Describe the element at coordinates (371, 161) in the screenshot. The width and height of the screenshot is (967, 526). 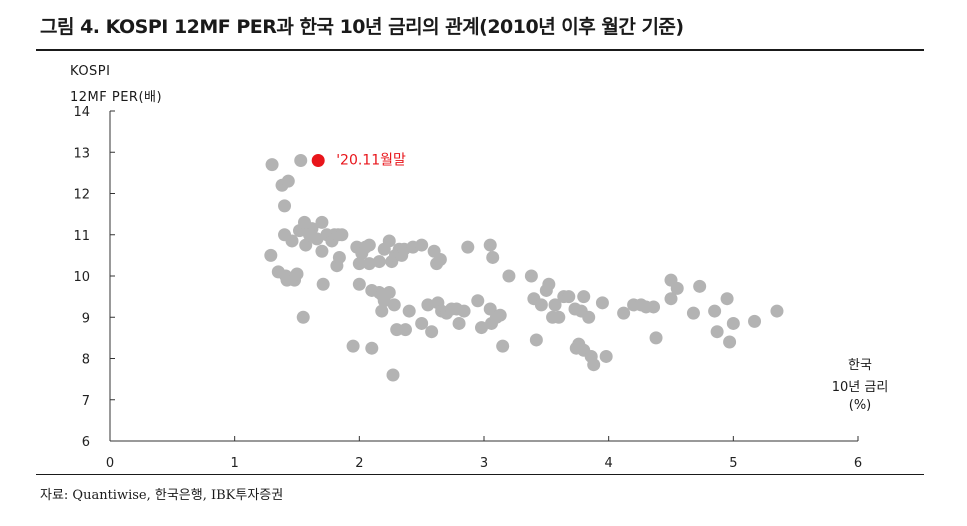
I see `highlight-label: '20.11월말` at that location.